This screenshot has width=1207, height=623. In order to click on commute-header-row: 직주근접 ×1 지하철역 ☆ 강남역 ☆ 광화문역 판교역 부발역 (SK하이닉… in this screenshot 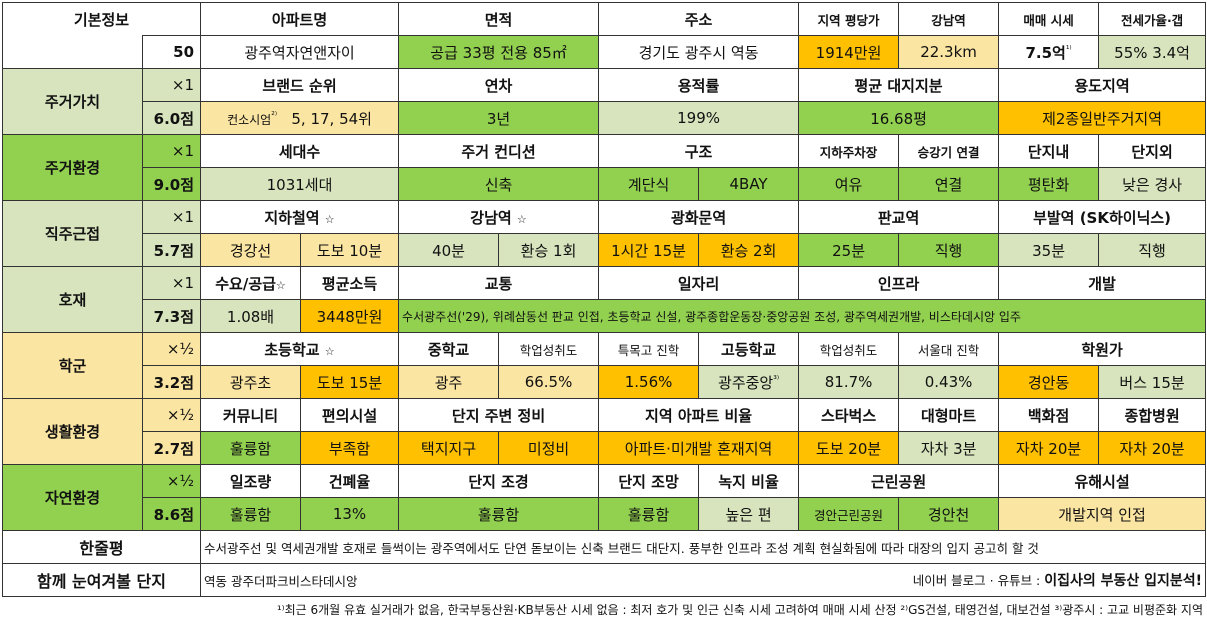, I will do `click(604, 233)`.